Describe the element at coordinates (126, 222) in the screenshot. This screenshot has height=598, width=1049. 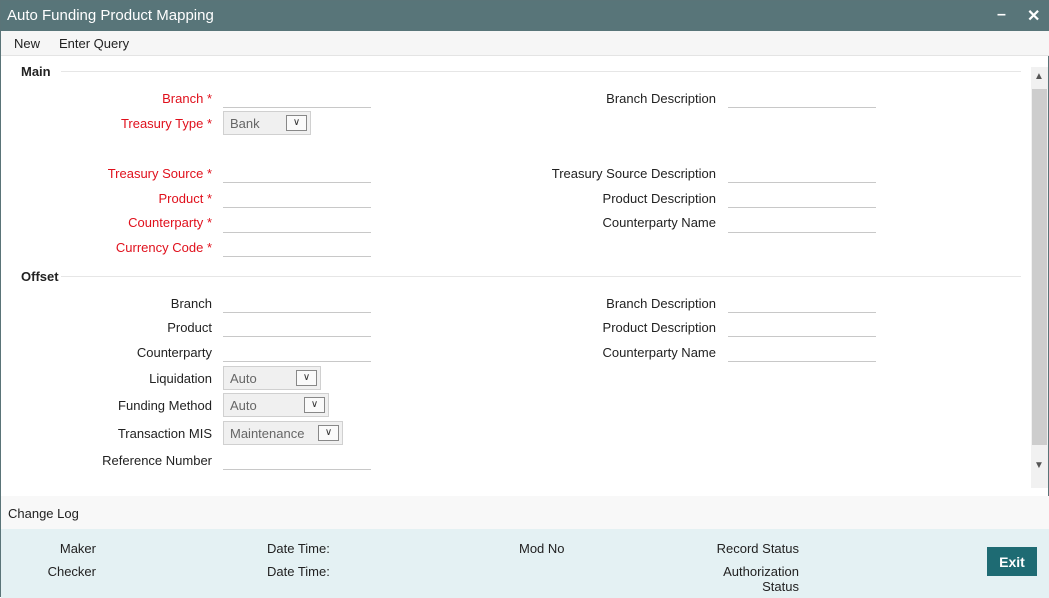
I see `counterparty-label: Counterparty *` at that location.